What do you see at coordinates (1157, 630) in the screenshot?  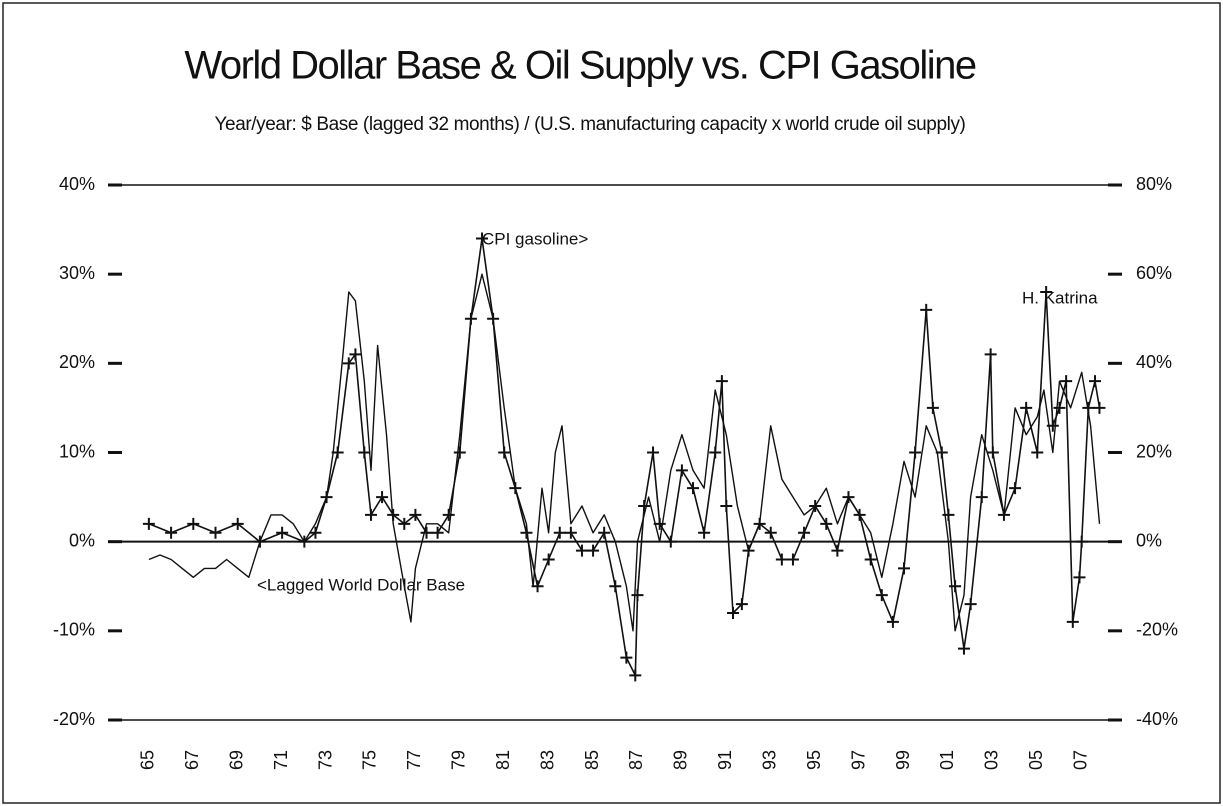 I see `y2-tick-label: -20%` at bounding box center [1157, 630].